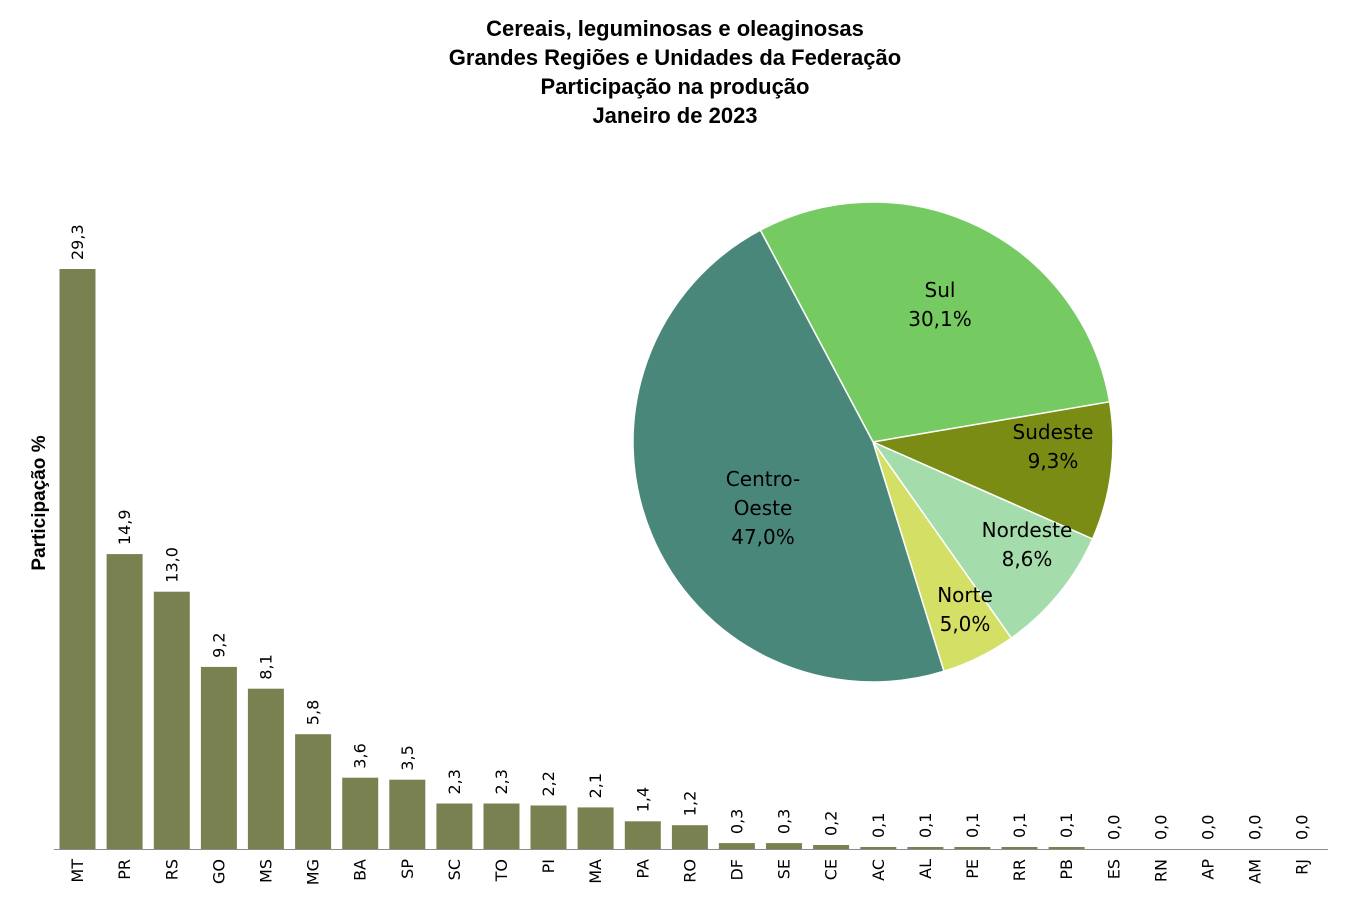  Describe the element at coordinates (965, 609) in the screenshot. I see `pie-label-norte: Norte 5,0%` at that location.